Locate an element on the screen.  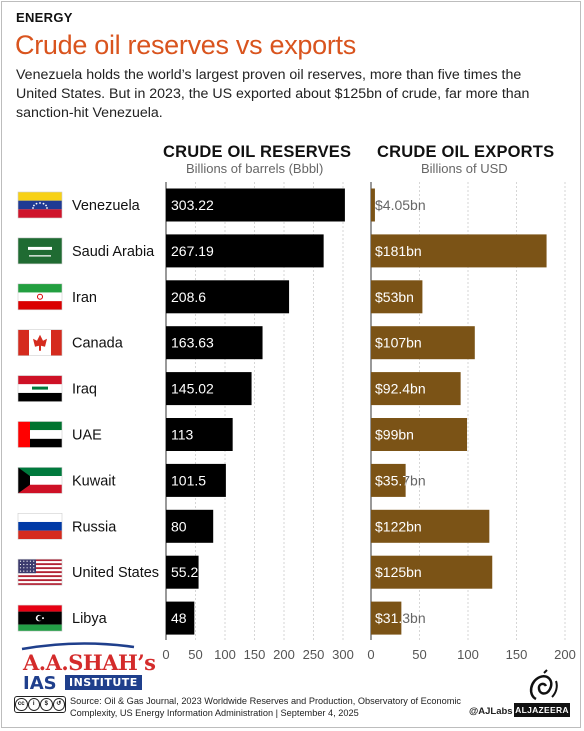
nc-icon: $ is located at coordinates (46, 704).